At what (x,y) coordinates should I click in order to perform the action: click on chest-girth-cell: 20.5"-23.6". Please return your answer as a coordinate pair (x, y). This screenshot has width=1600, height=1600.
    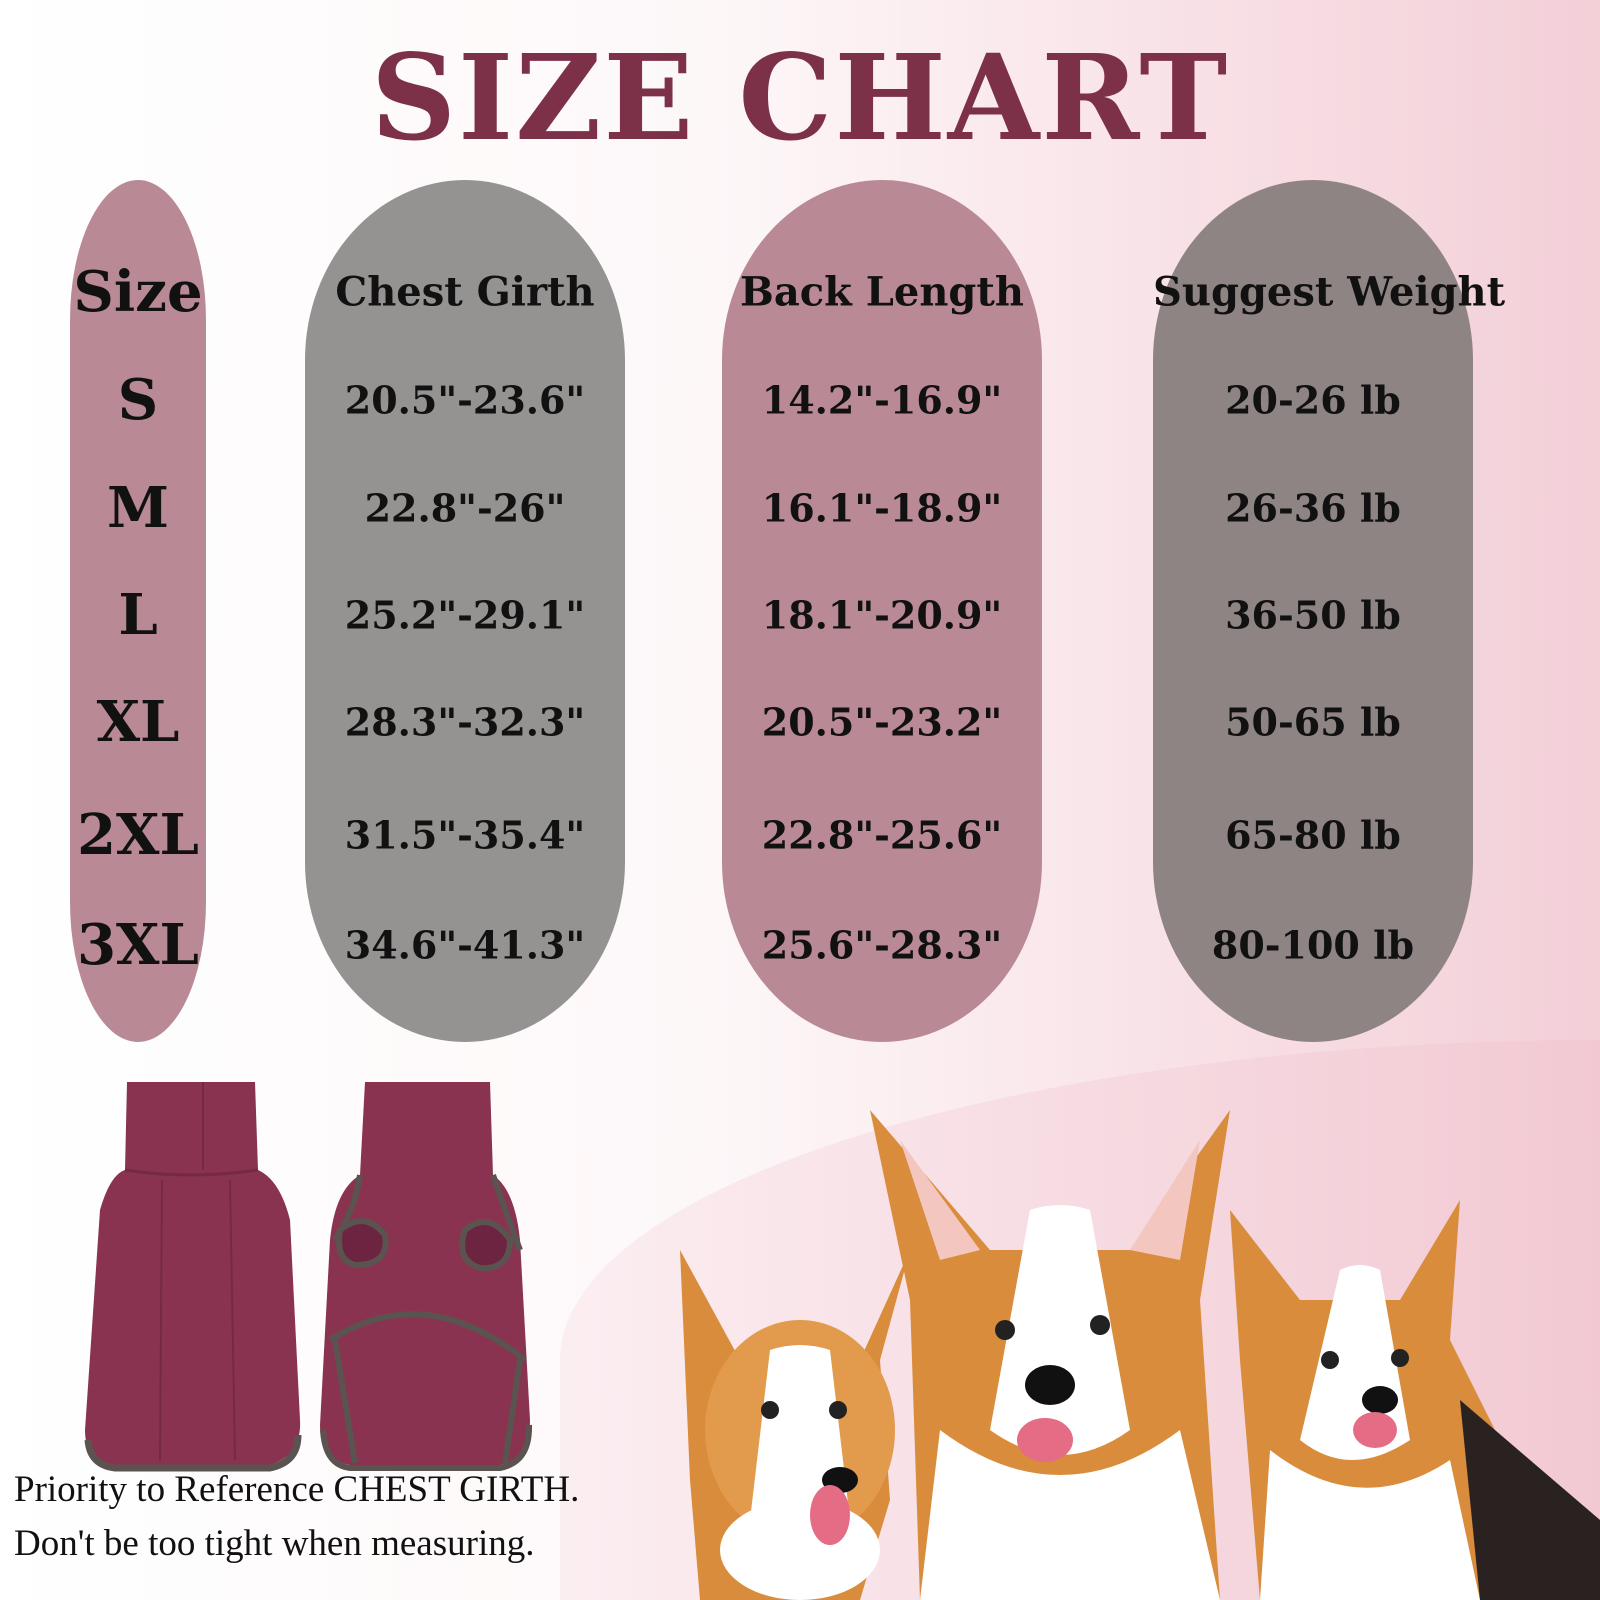
    Looking at the image, I should click on (465, 400).